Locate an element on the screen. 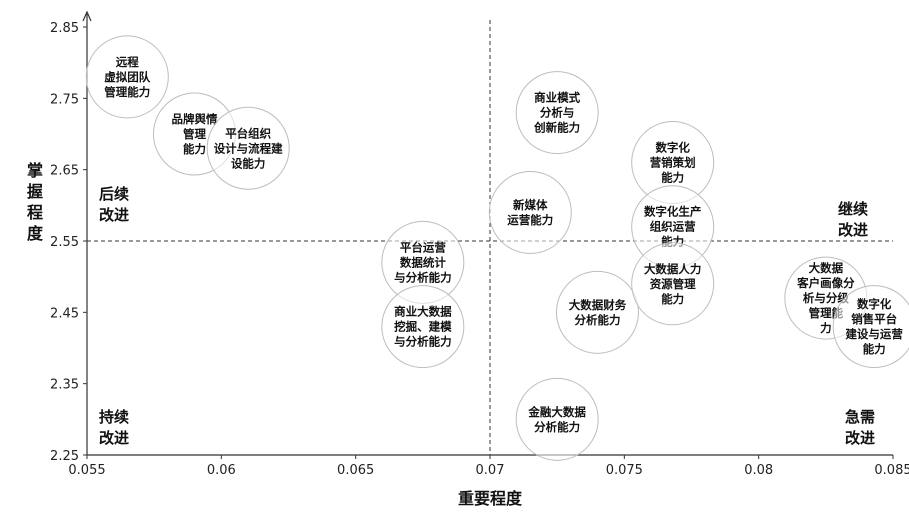  y-axis-arrow is located at coordinates (87, 16).